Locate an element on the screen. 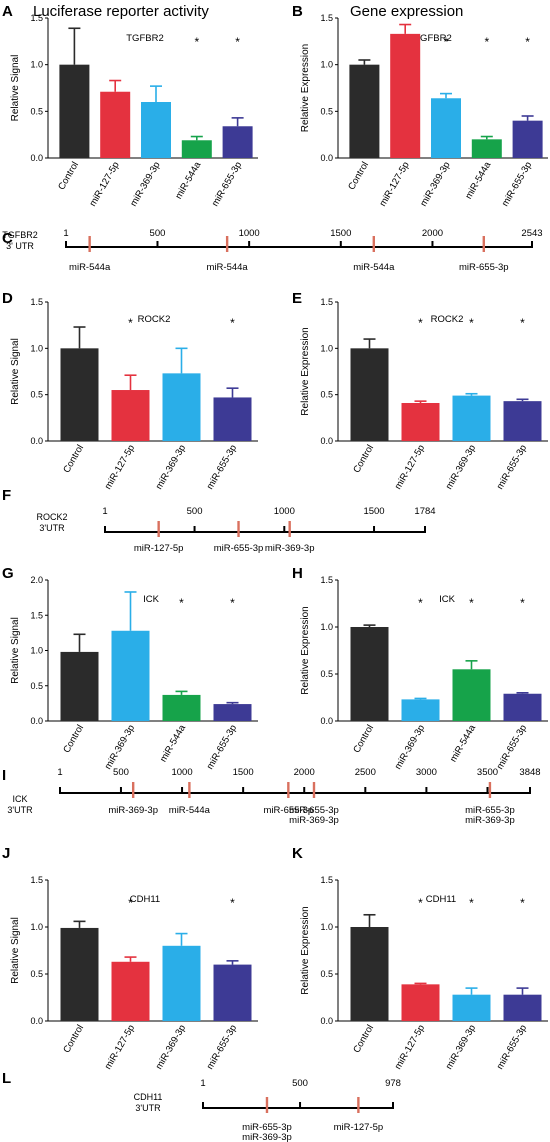 Image resolution: width=550 pixels, height=1142 pixels. panel-i-position-label: 1500 is located at coordinates (243, 772).